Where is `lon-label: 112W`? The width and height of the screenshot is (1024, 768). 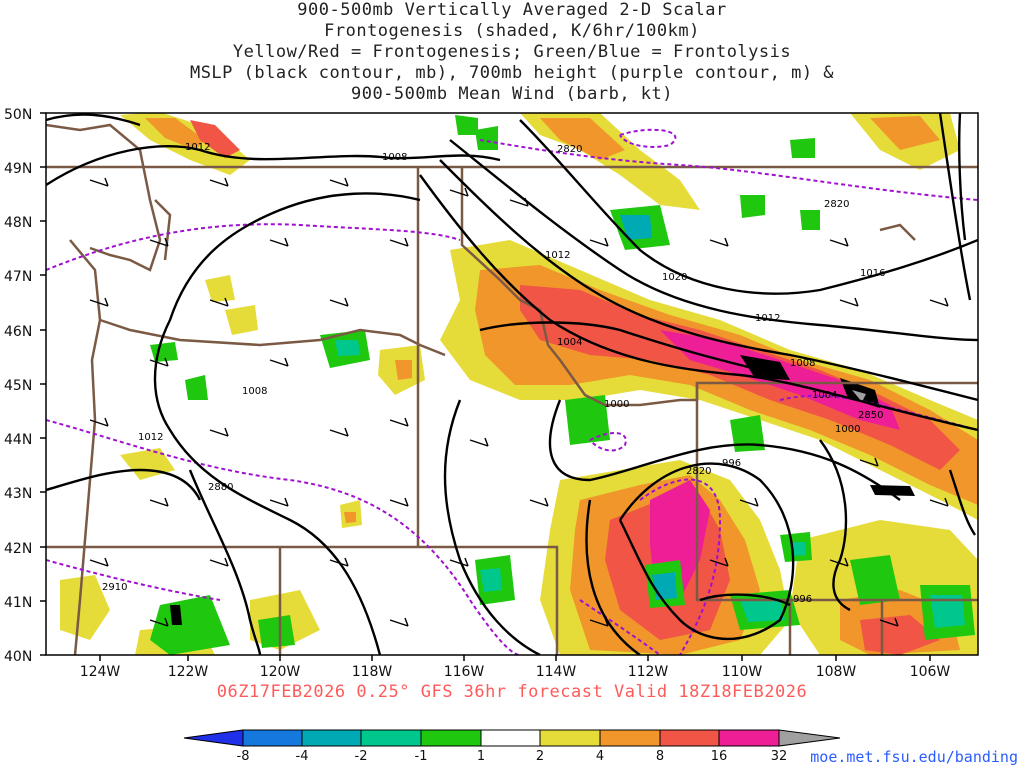 lon-label: 112W is located at coordinates (648, 672).